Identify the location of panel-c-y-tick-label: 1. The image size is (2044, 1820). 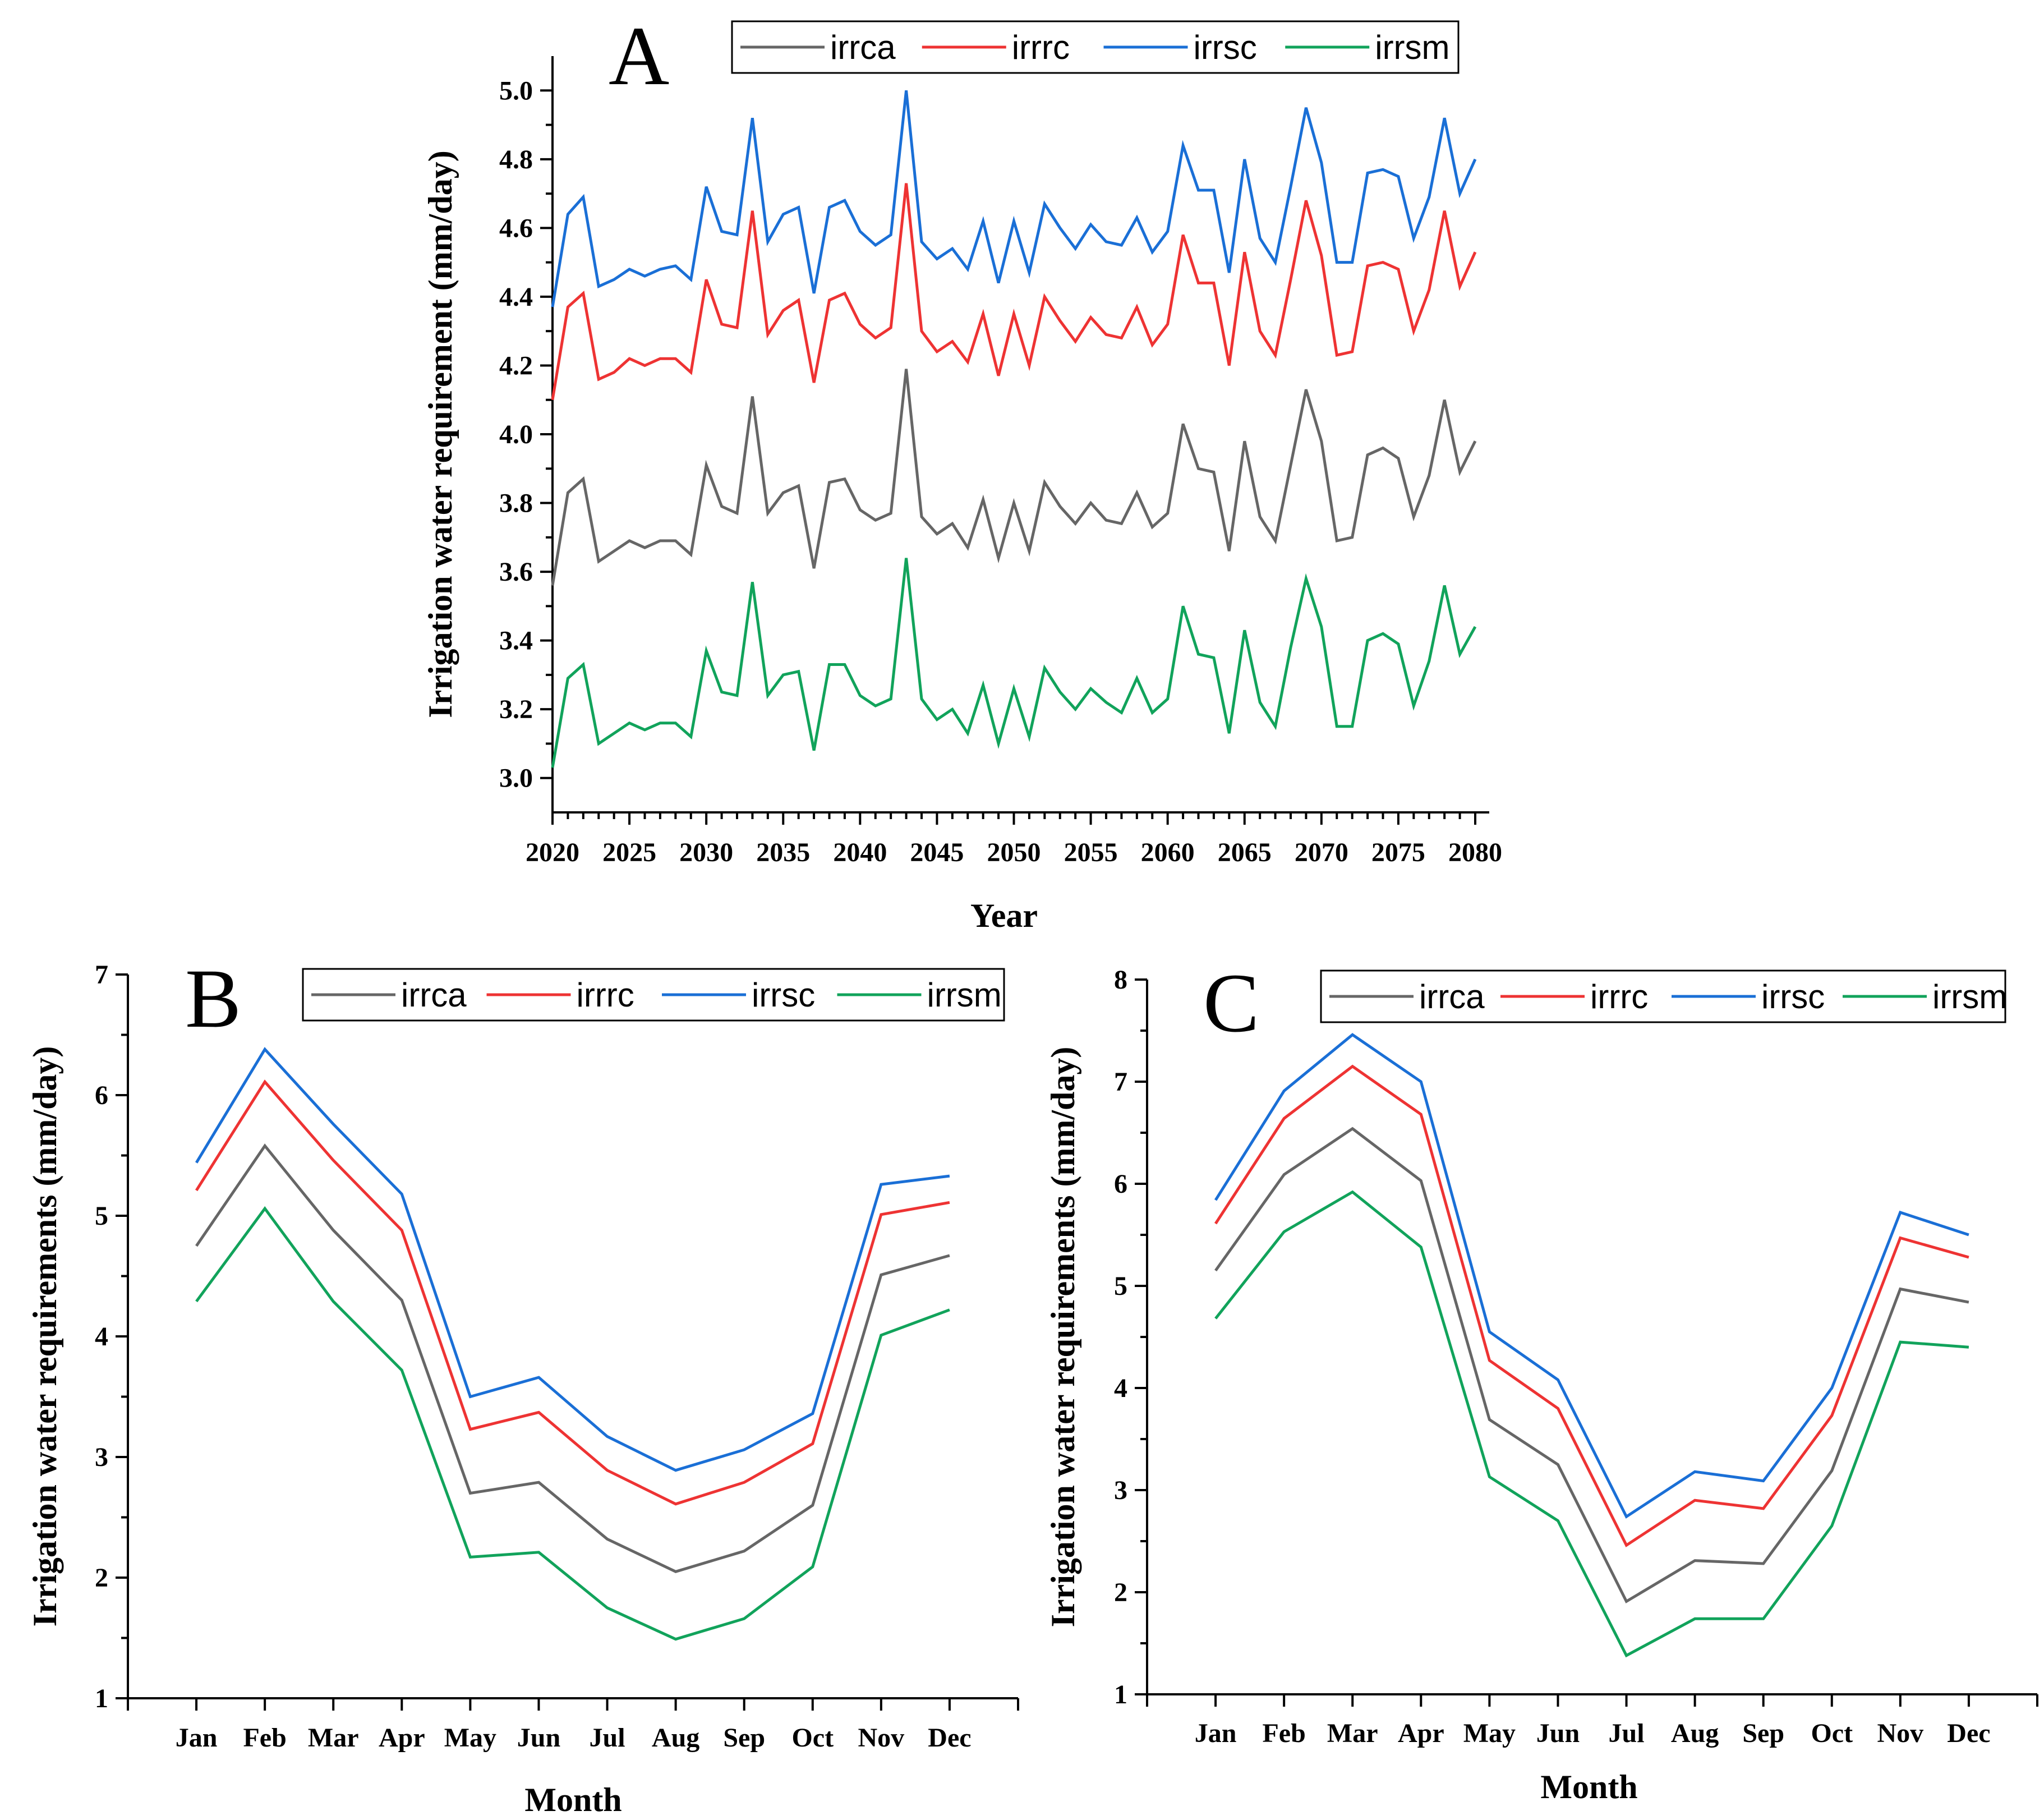
(1120, 1694).